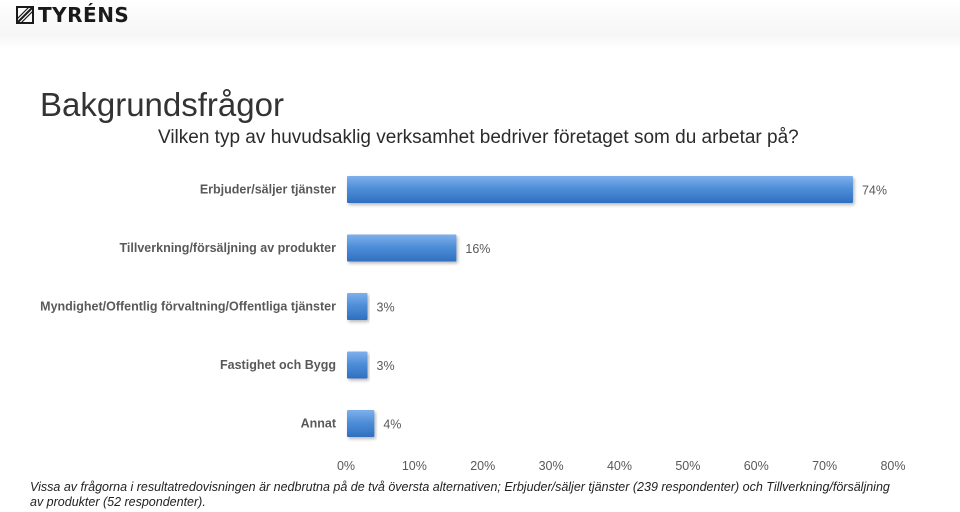 This screenshot has width=960, height=512. Describe the element at coordinates (687, 466) in the screenshot. I see `x-tick-label: 50%` at that location.